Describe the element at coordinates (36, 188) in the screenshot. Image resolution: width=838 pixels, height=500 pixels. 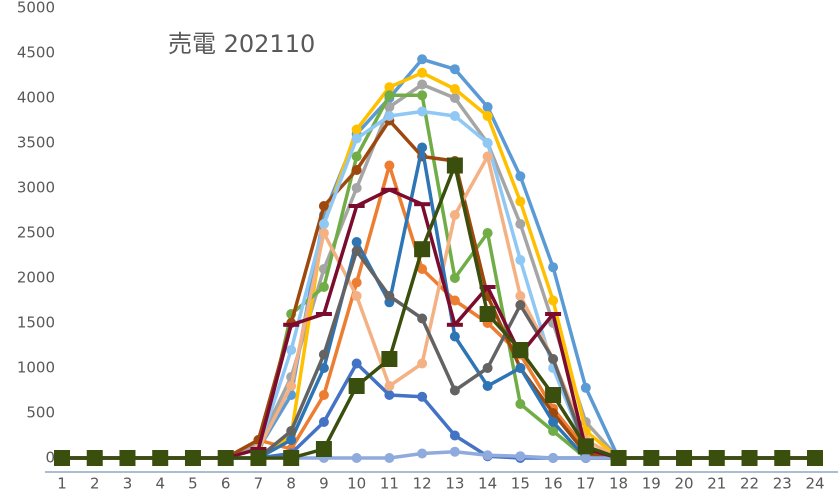
I see `y-tick-label: 3000` at that location.